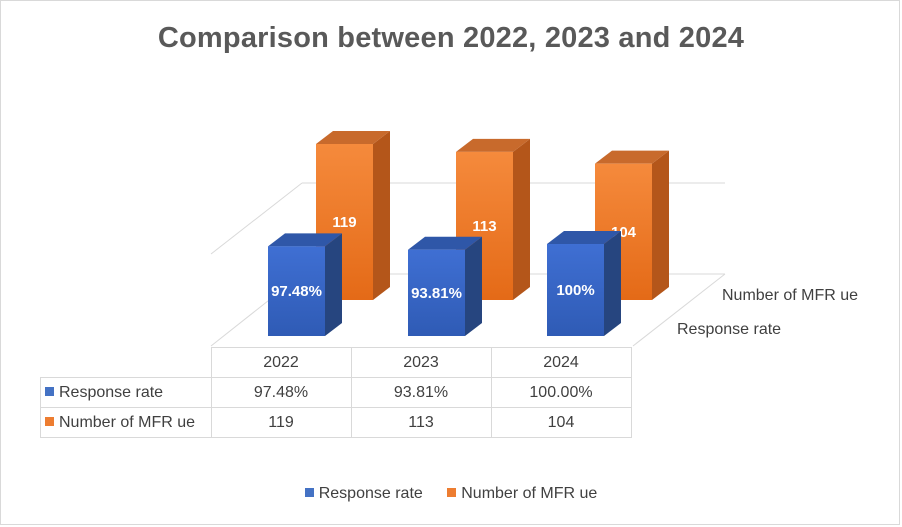 This screenshot has width=902, height=527. I want to click on data-label-mfr-ue-2022: 119, so click(344, 222).